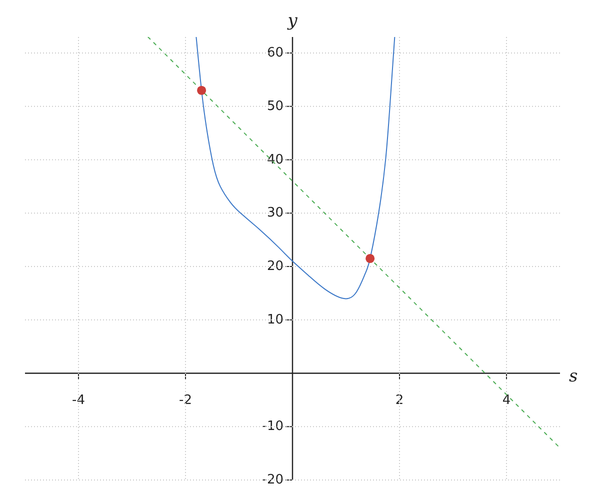 The height and width of the screenshot is (500, 600). What do you see at coordinates (275, 213) in the screenshot?
I see `y-tick-label: 30` at bounding box center [275, 213].